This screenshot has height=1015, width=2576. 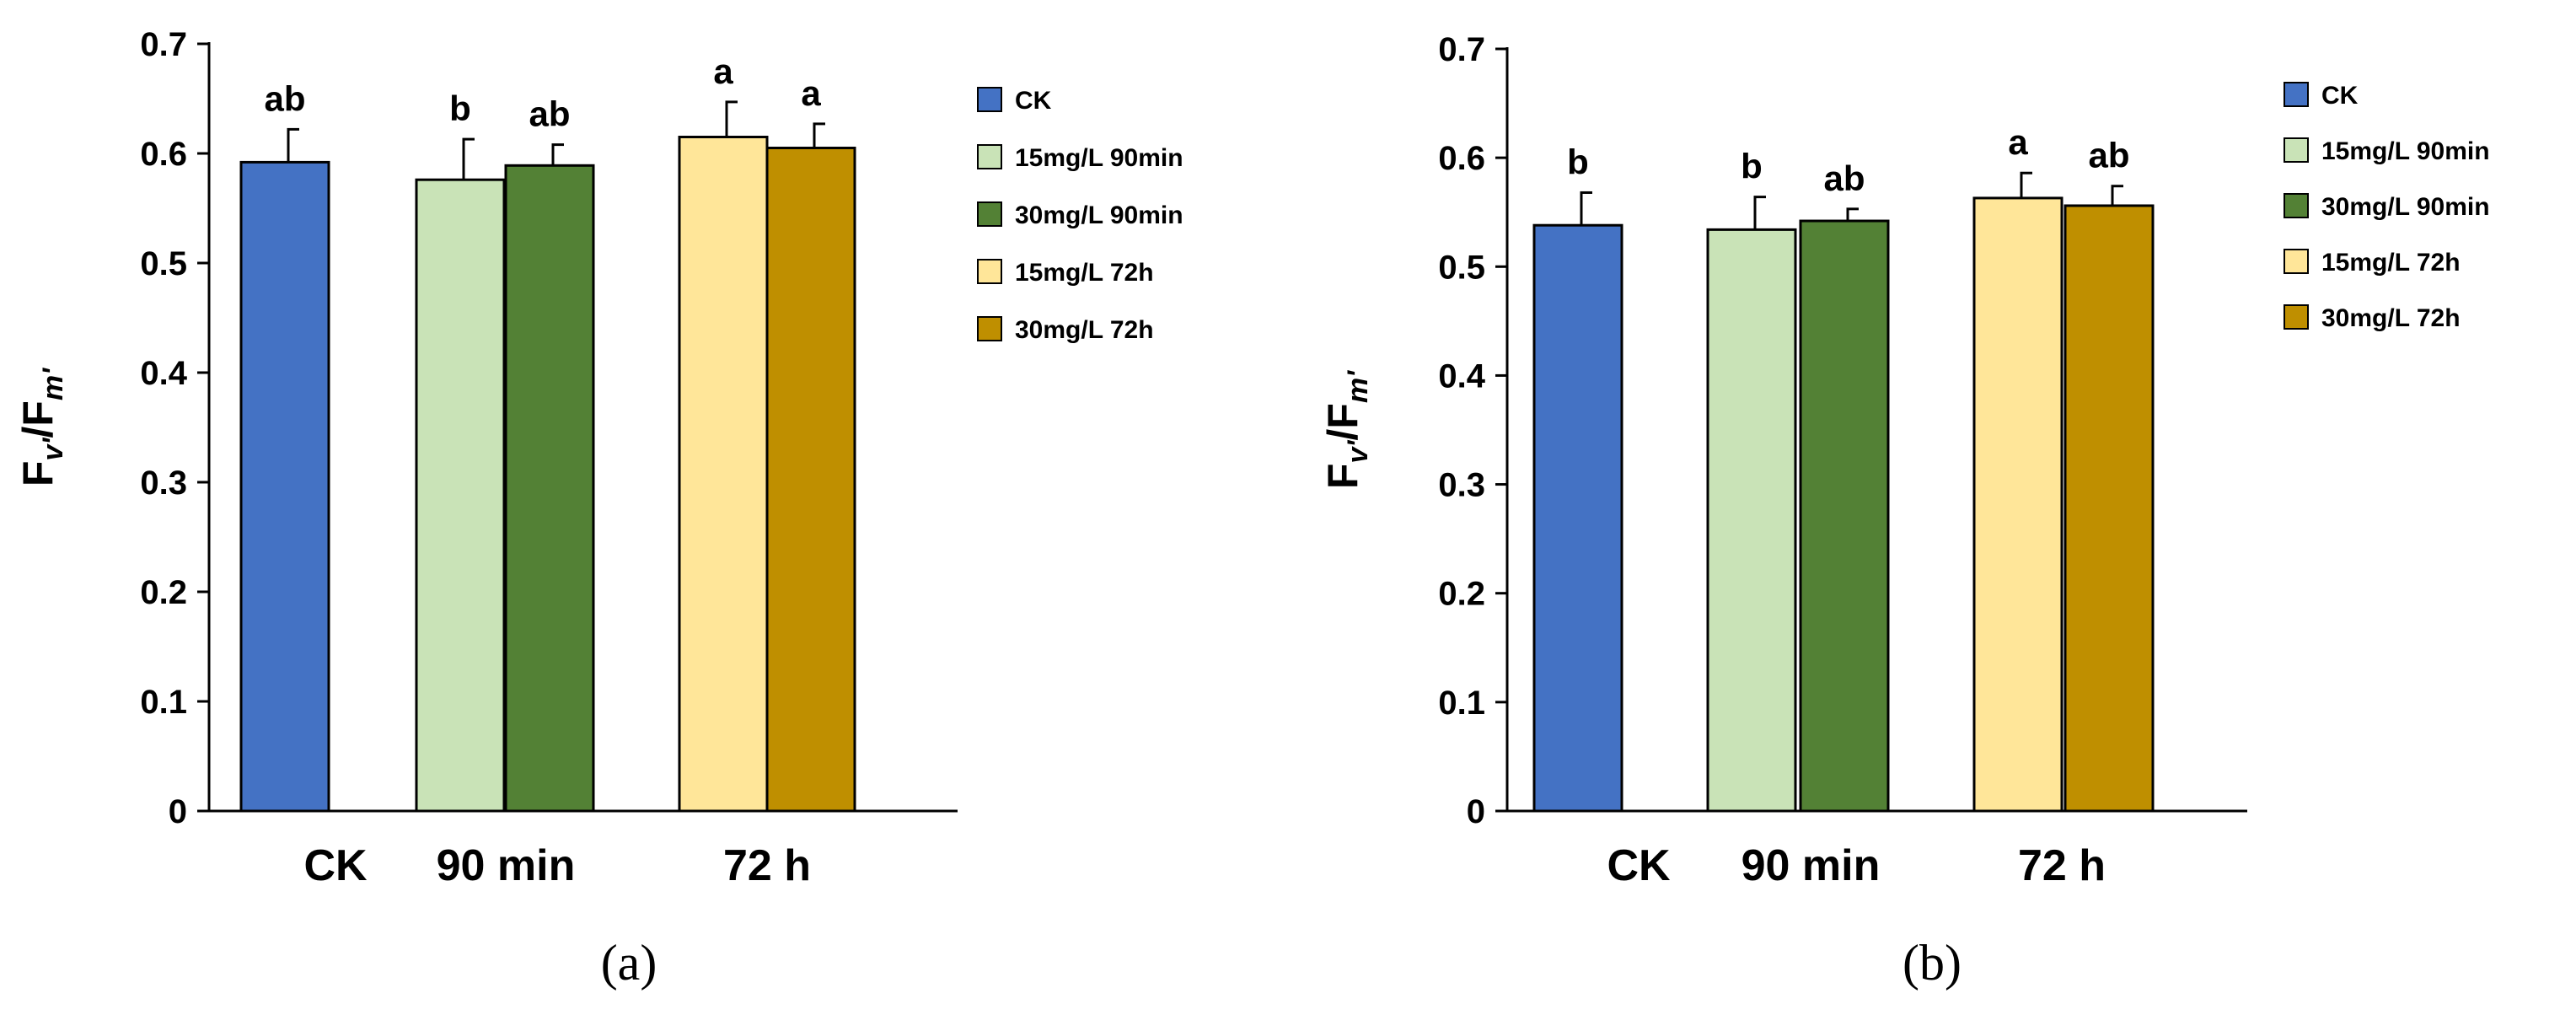 I want to click on panel-caption: (b), so click(x=1932, y=963).